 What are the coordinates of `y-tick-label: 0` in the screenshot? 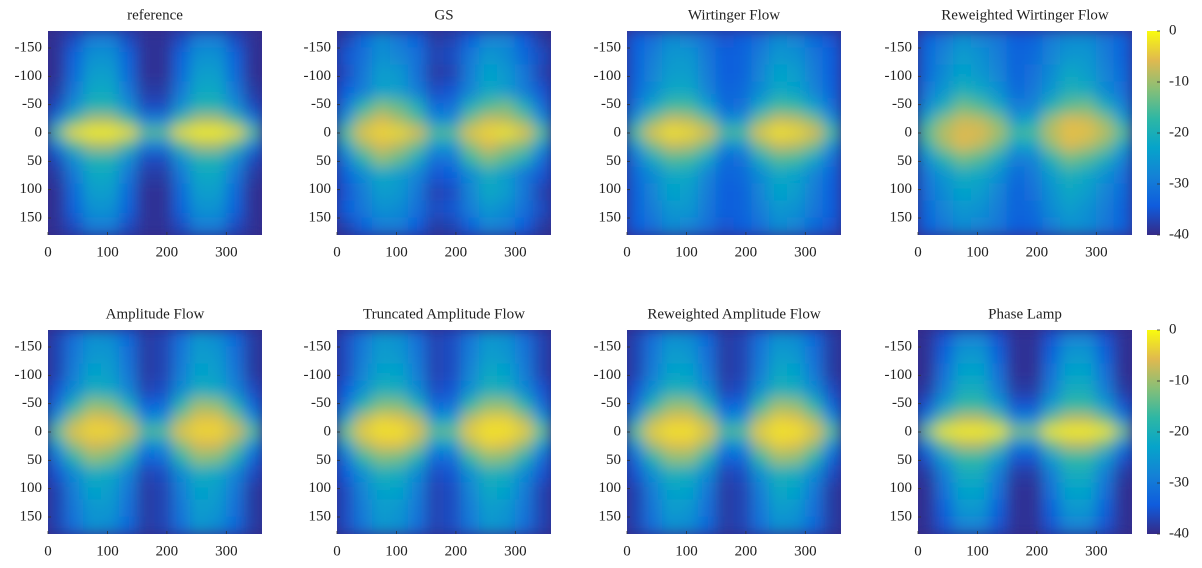 It's located at (618, 132).